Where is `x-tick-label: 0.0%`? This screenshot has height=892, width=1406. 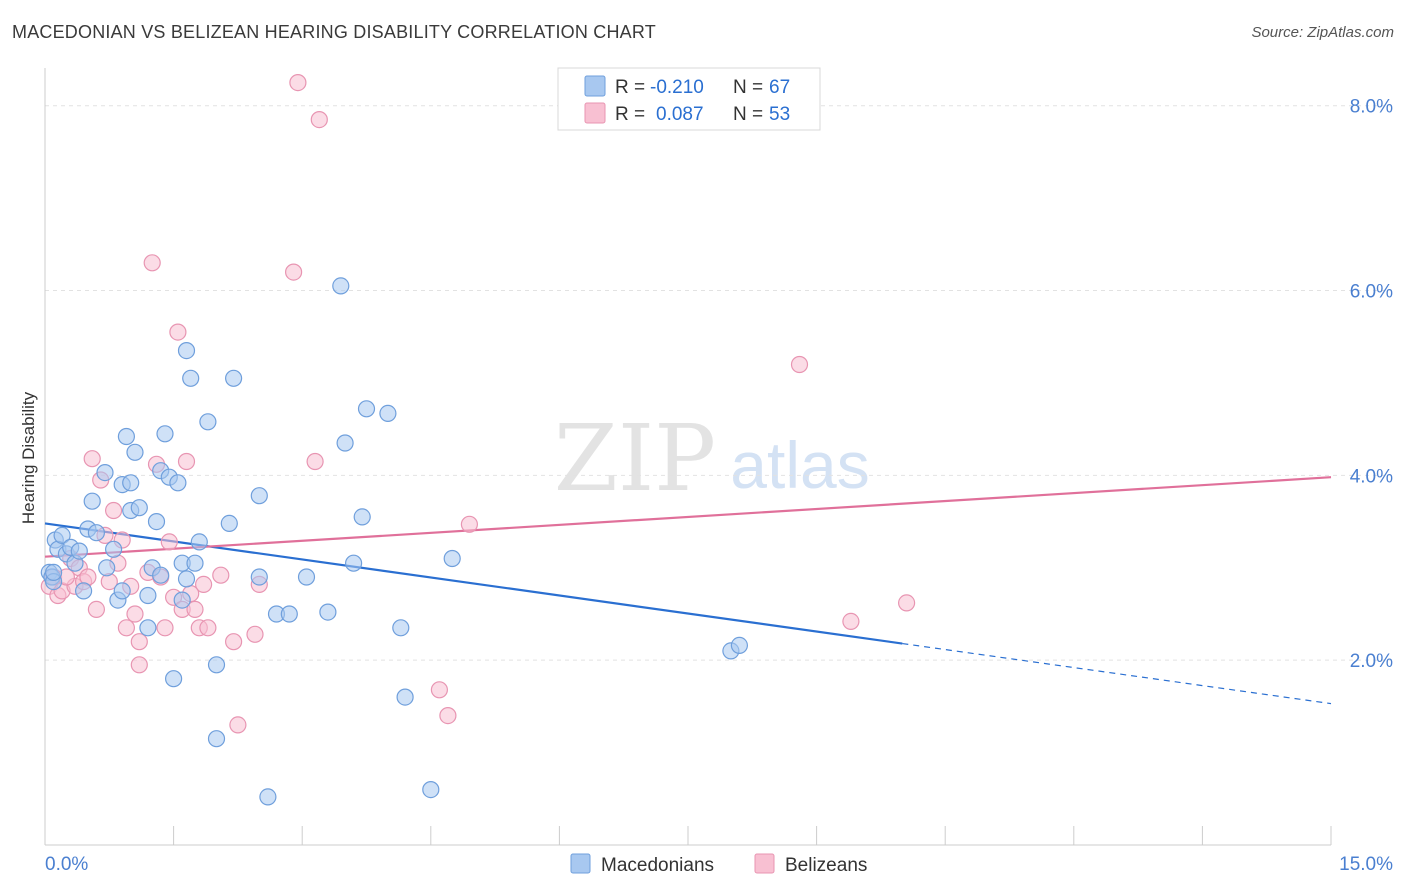
x-tick-label: 0.0% is located at coordinates (66, 864).